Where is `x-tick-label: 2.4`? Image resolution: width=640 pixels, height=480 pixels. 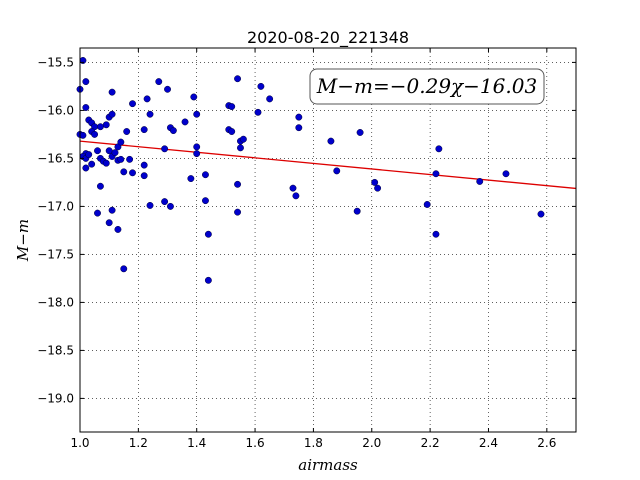 x-tick-label: 2.4 is located at coordinates (488, 443).